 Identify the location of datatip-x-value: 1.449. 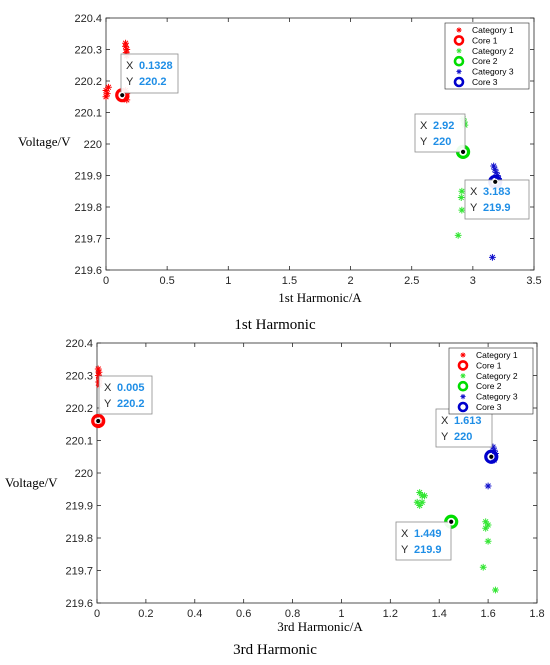
(428, 534).